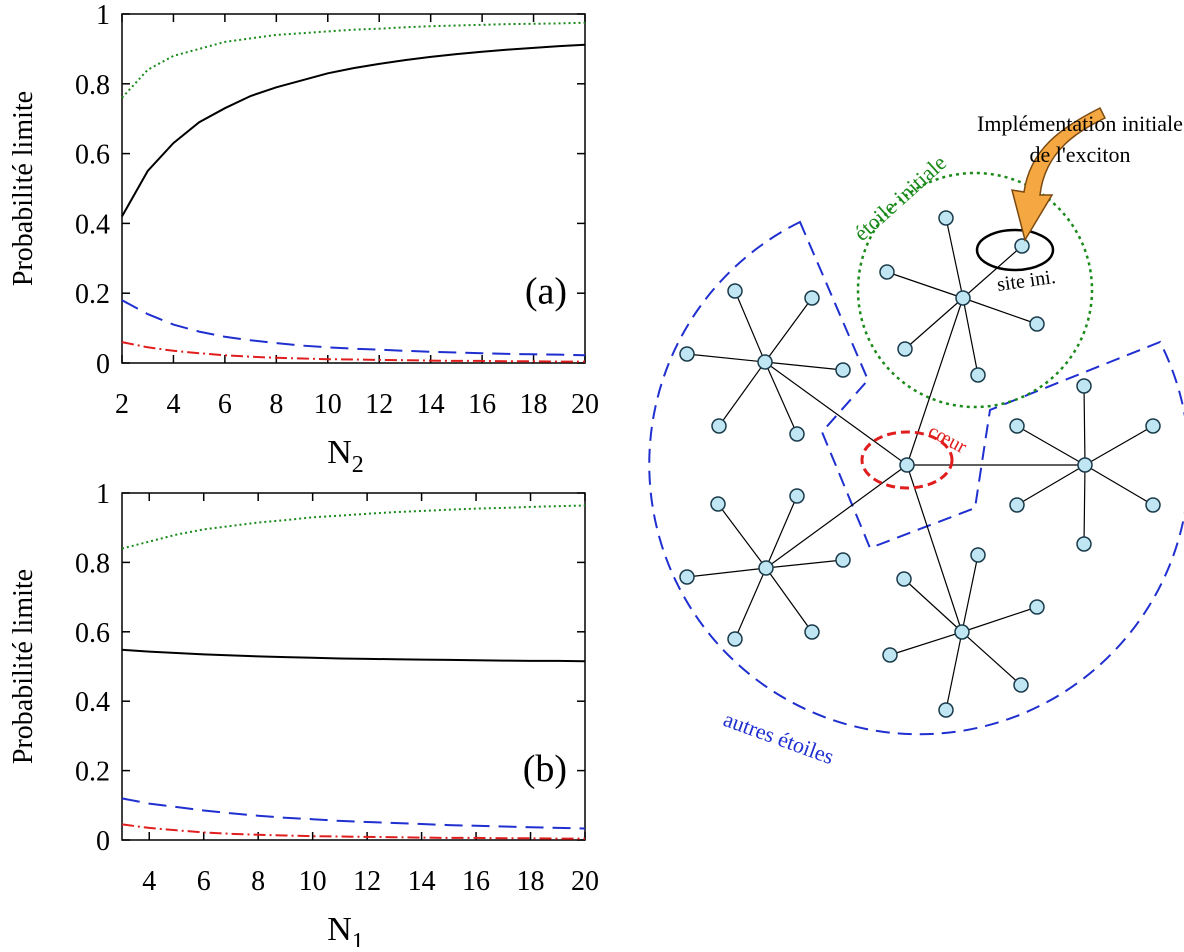 Image resolution: width=1184 pixels, height=952 pixels. Describe the element at coordinates (1079, 154) in the screenshot. I see `annotation: de l'exciton` at that location.